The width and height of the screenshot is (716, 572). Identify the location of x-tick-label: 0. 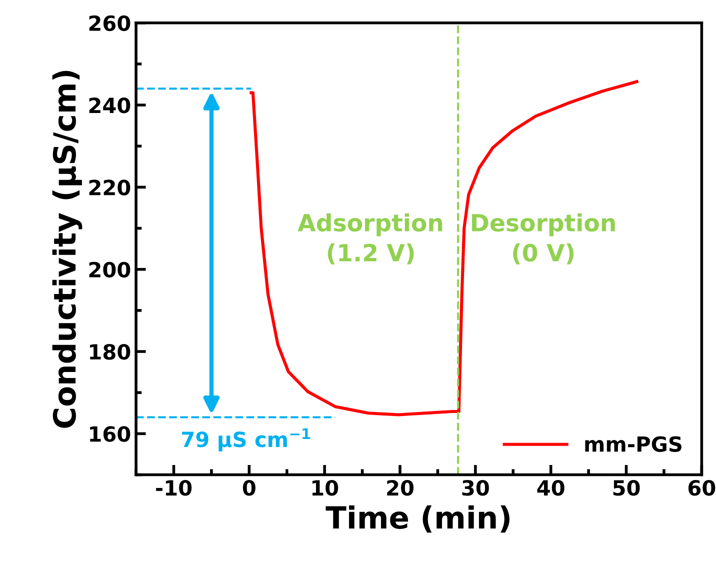
(249, 488).